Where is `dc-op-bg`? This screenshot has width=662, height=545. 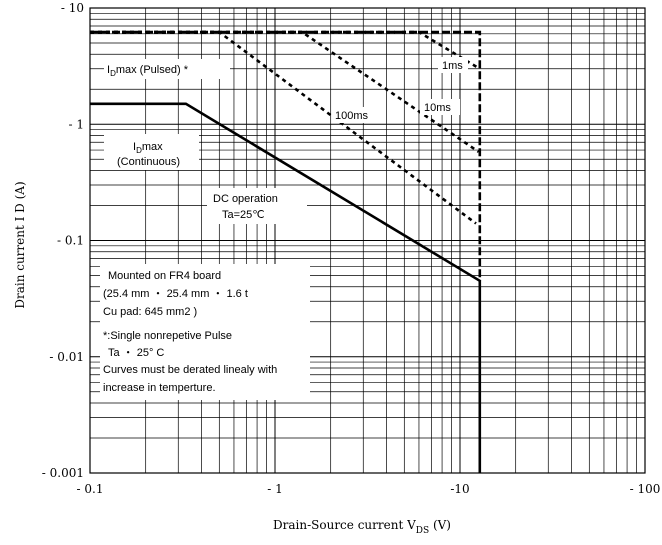
dc-op-bg is located at coordinates (257, 206).